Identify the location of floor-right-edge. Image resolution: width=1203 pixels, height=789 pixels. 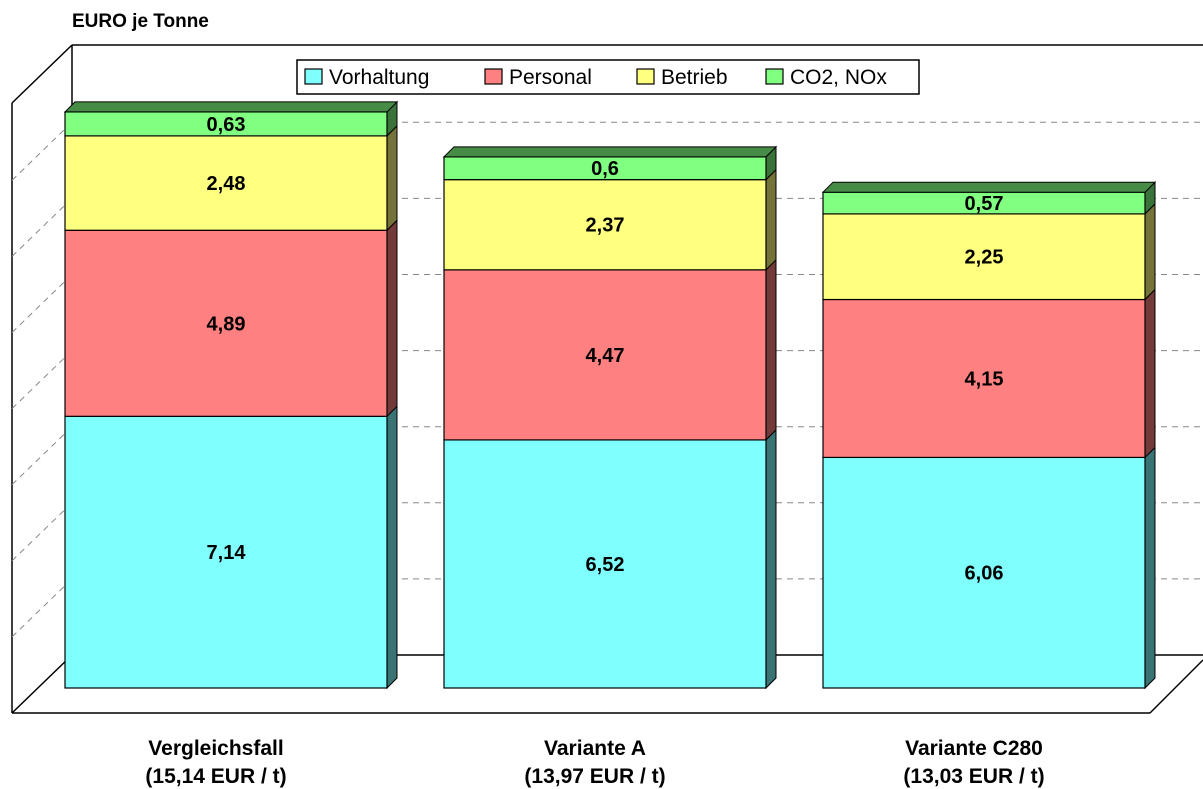
(1176, 686).